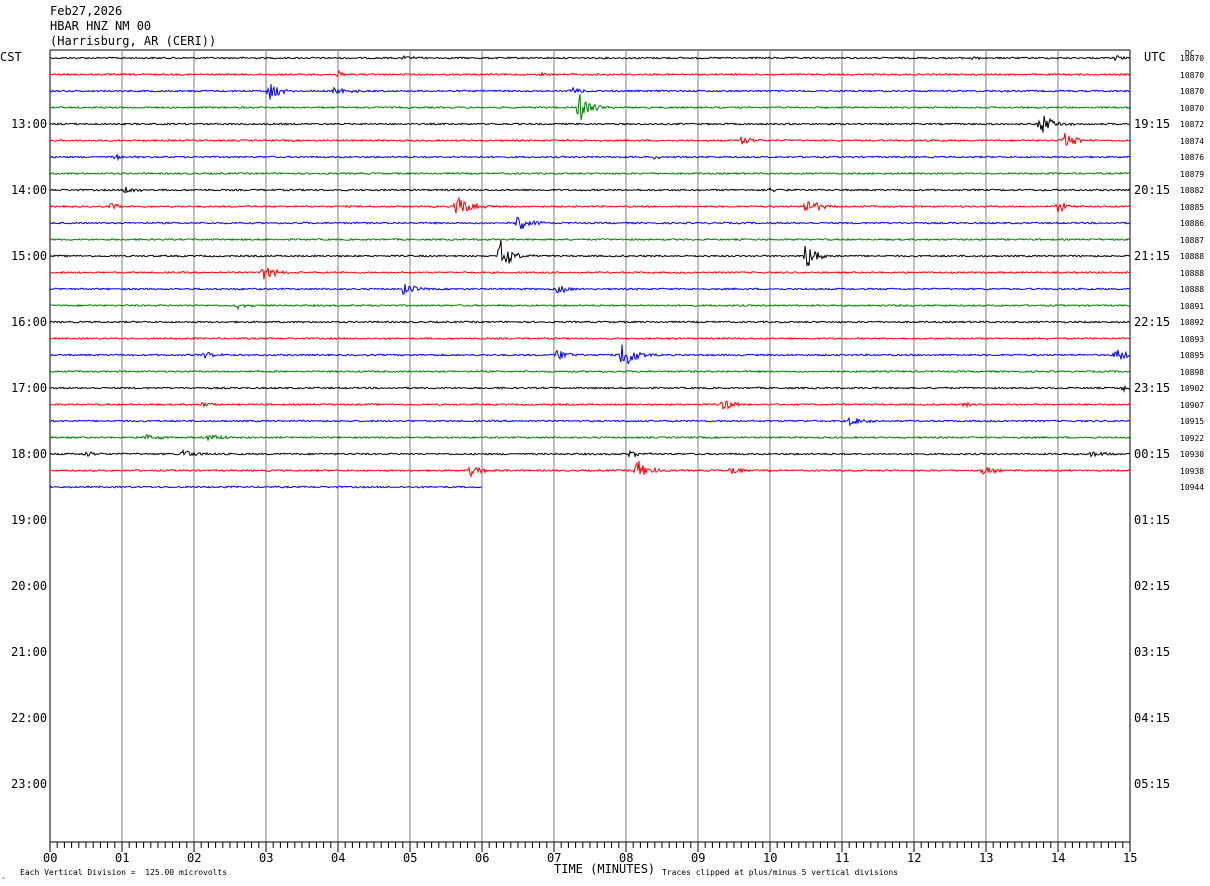 The image size is (1210, 886). What do you see at coordinates (1058, 858) in the screenshot?
I see `minute-label: 14` at bounding box center [1058, 858].